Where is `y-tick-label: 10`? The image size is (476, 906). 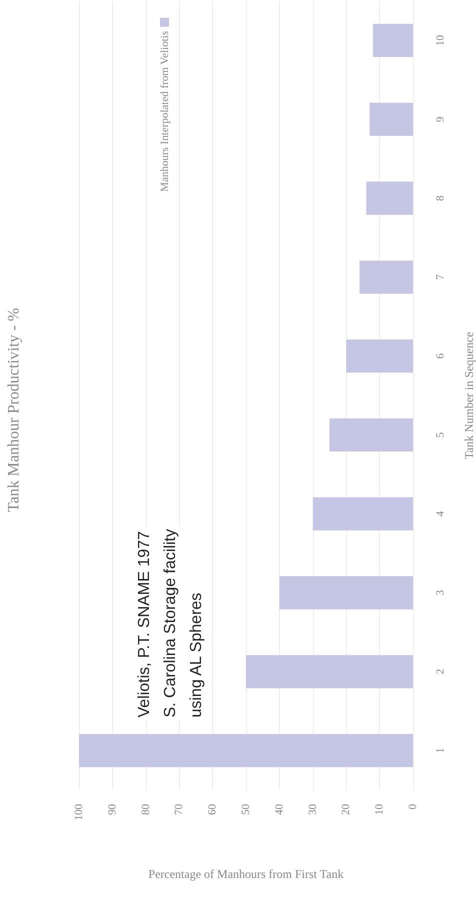 y-tick-label: 10 is located at coordinates (440, 40).